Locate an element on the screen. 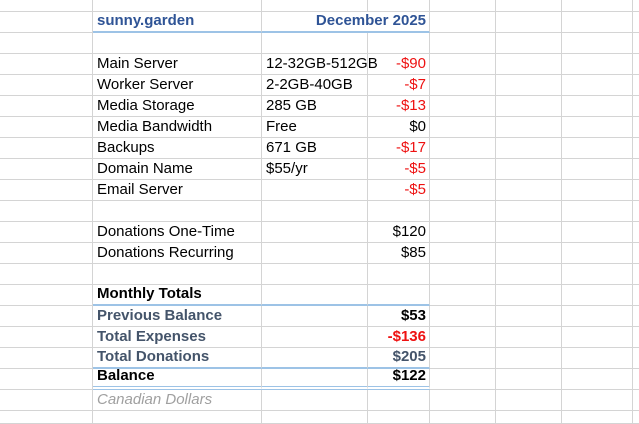 The image size is (639, 424). period-cell: December 2025 is located at coordinates (346, 22).